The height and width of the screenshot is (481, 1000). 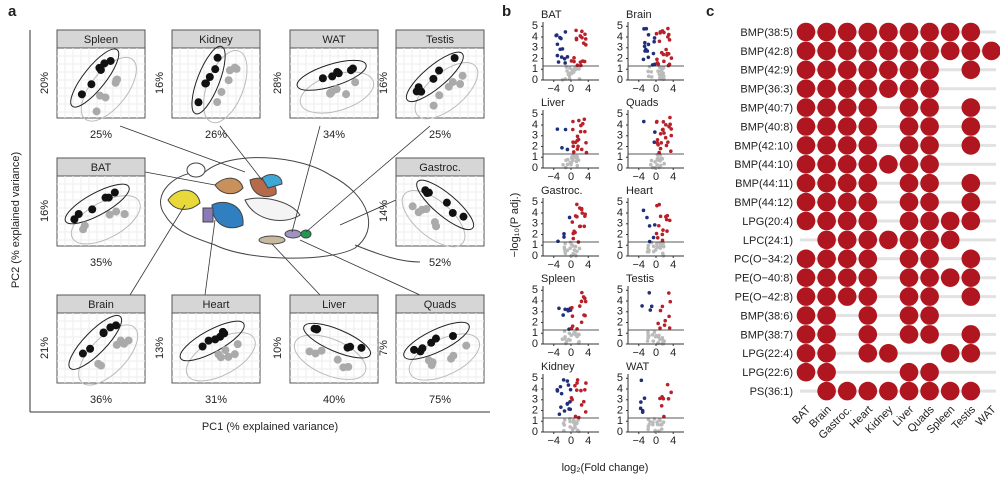 What do you see at coordinates (766, 90) in the screenshot?
I see `row-label: BMP(36:3)` at bounding box center [766, 90].